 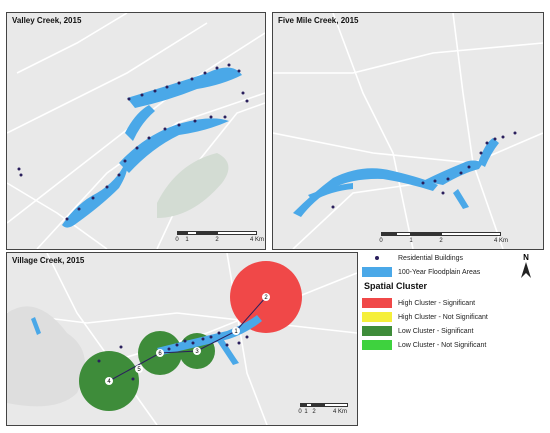 What do you see at coordinates (377, 272) in the screenshot?
I see `floodplain-swatch` at bounding box center [377, 272].